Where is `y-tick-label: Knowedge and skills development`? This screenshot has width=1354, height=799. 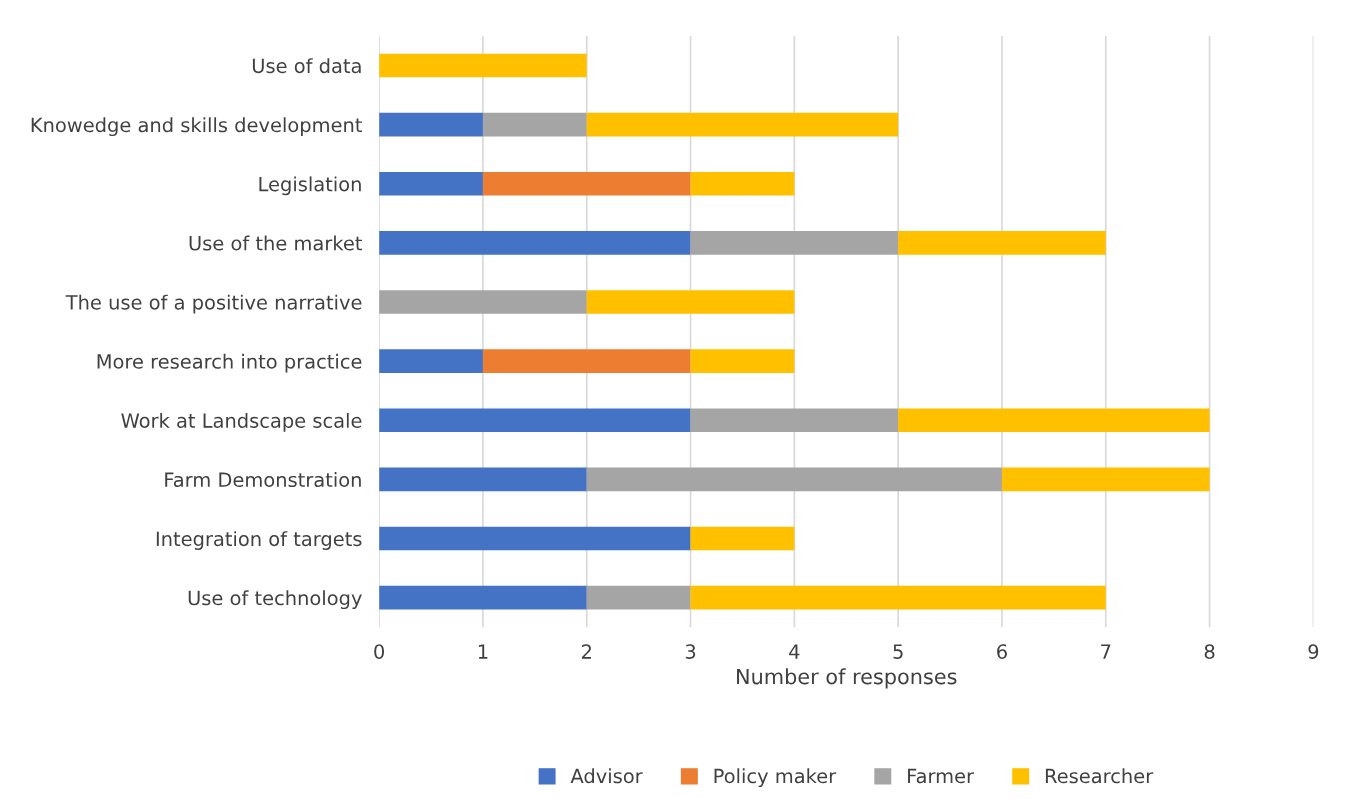
y-tick-label: Knowedge and skills development is located at coordinates (196, 127).